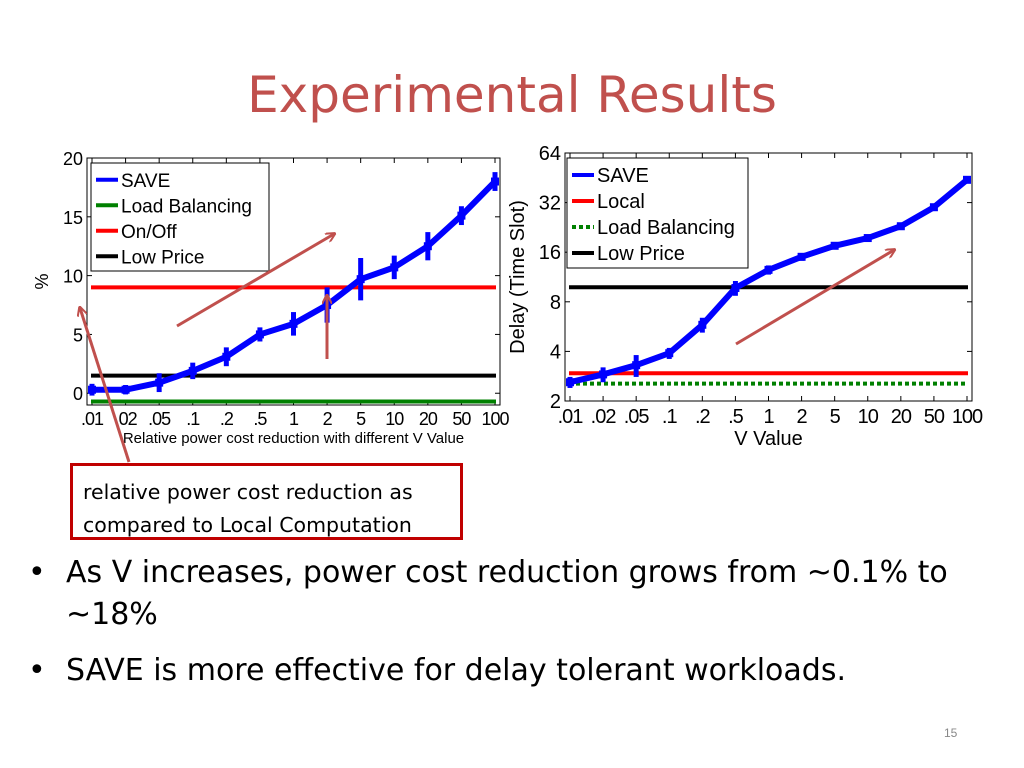 The width and height of the screenshot is (1024, 768). What do you see at coordinates (555, 303) in the screenshot?
I see `y-tick-label: 8` at bounding box center [555, 303].